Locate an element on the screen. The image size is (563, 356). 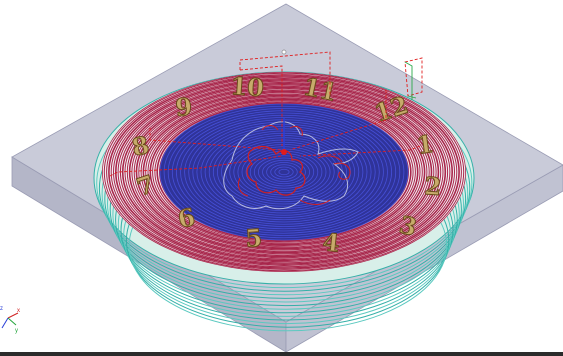
numeral-2: 2 is located at coordinates (433, 186).